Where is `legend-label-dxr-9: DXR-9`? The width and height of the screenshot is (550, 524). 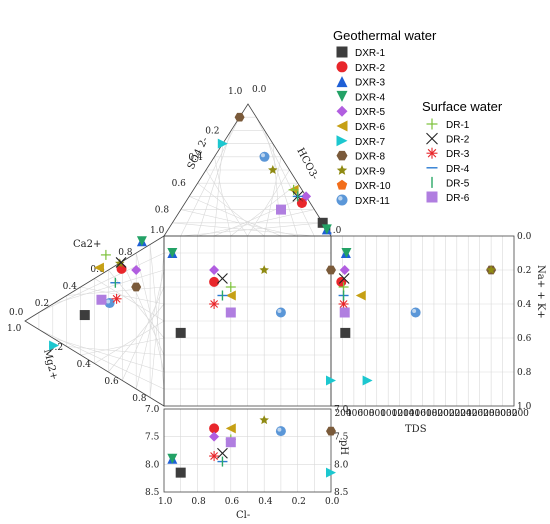 legend-label-dxr-9: DXR-9 is located at coordinates (370, 171).